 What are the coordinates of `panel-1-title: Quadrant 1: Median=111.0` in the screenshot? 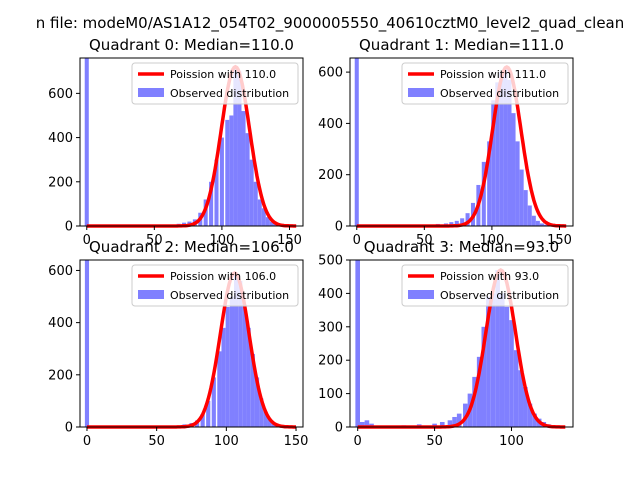 It's located at (461, 45).